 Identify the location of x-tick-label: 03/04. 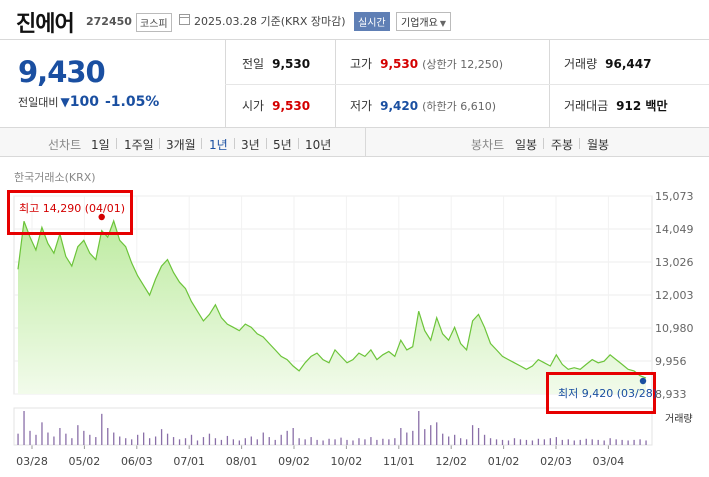
(609, 461).